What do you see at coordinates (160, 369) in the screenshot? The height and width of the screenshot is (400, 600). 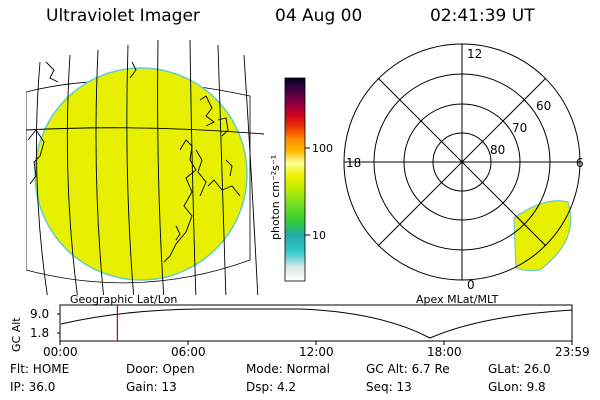 I see `door-info: Door: Open` at bounding box center [160, 369].